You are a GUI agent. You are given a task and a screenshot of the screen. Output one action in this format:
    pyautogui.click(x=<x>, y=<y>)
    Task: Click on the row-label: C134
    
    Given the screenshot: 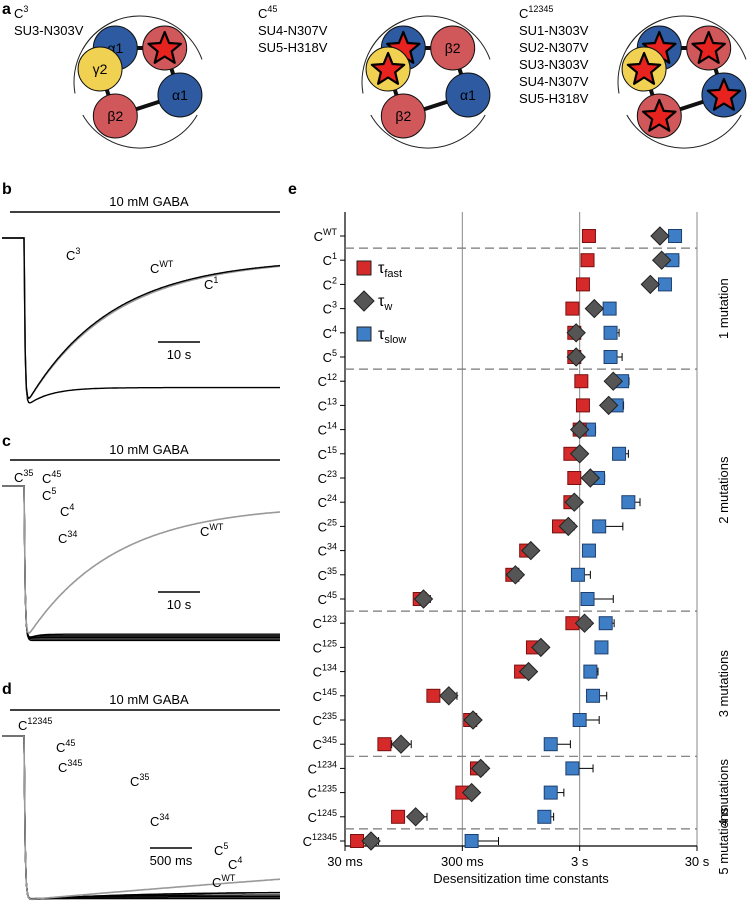 What is the action you would take?
    pyautogui.click(x=325, y=671)
    